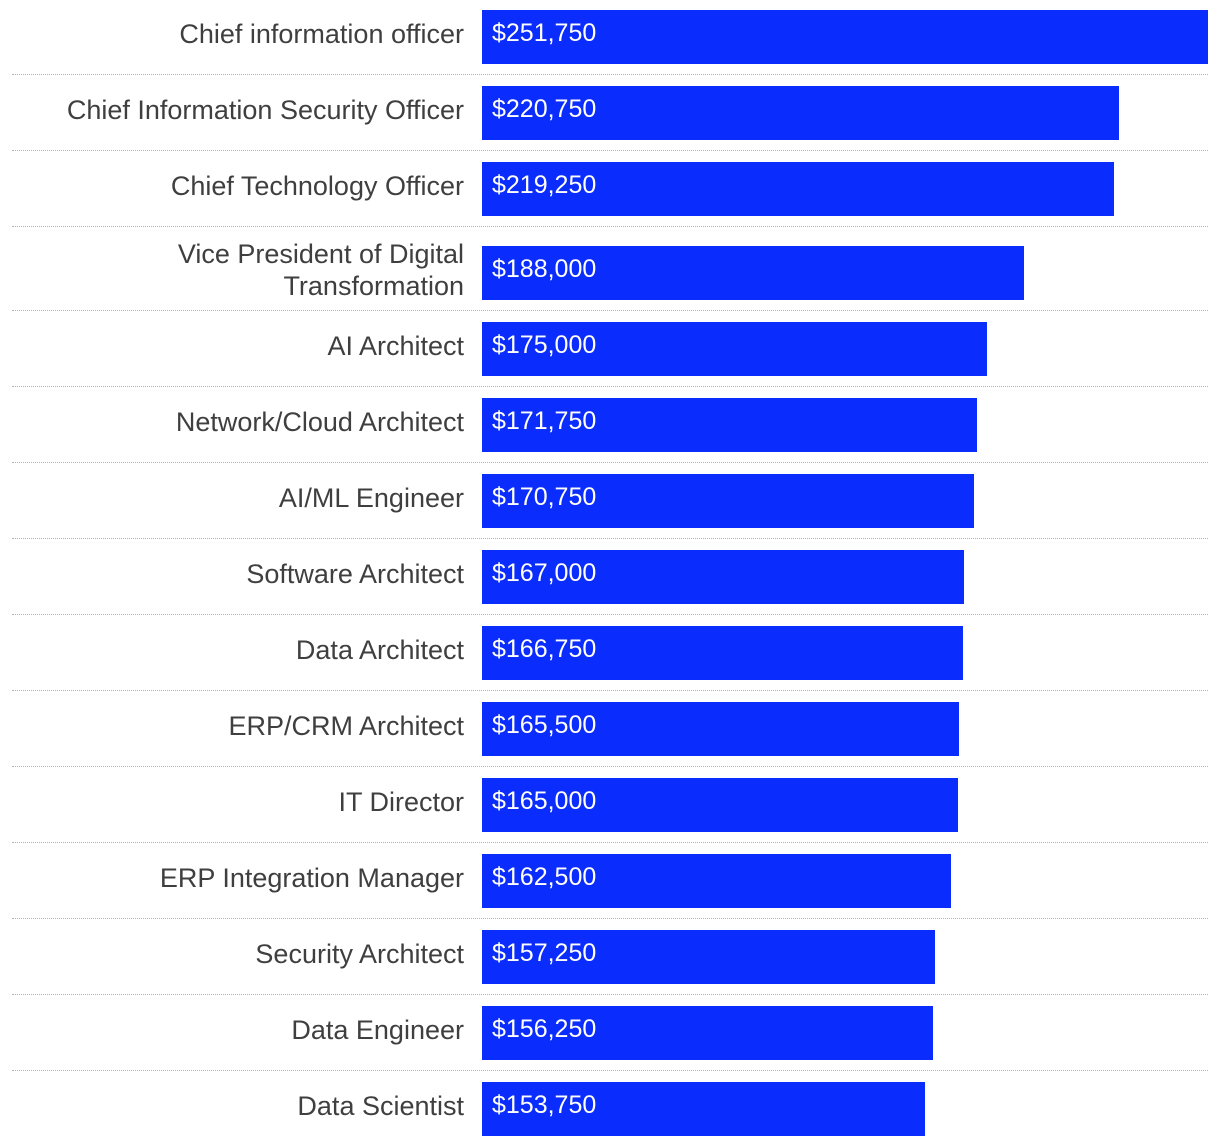  Describe the element at coordinates (317, 186) in the screenshot. I see `category-label: Chief Technology Officer` at that location.